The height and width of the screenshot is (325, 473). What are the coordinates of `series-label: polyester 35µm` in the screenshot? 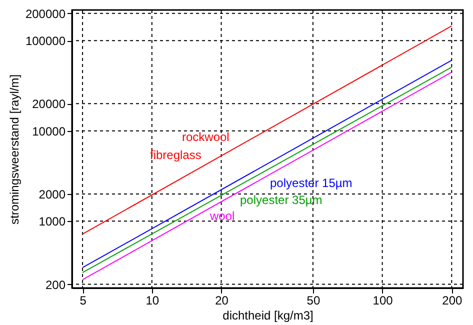 It's located at (281, 200).